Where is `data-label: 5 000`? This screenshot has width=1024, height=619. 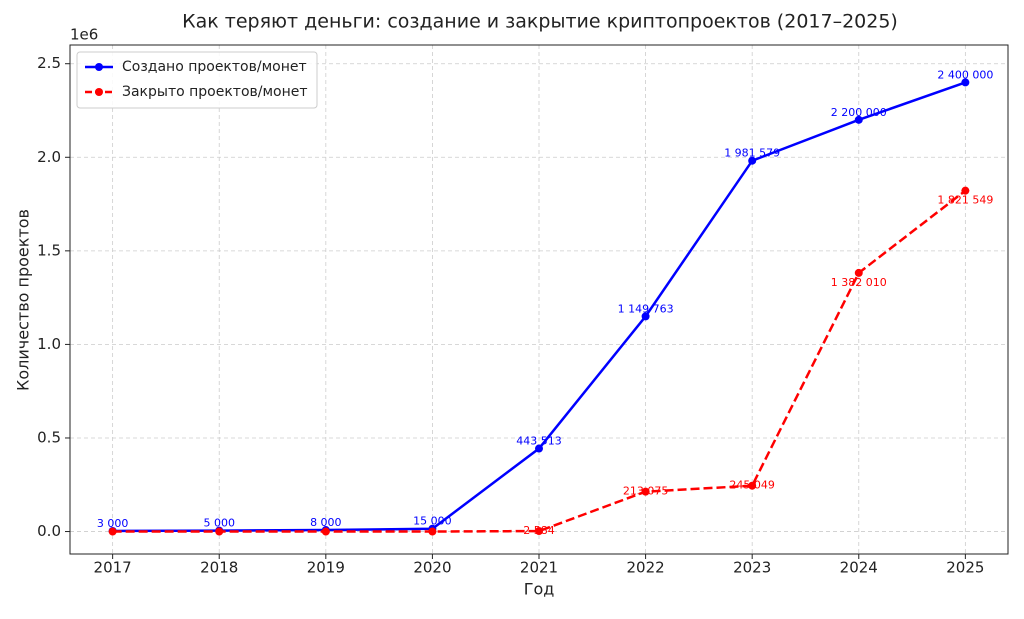
data-label: 5 000 is located at coordinates (219, 523).